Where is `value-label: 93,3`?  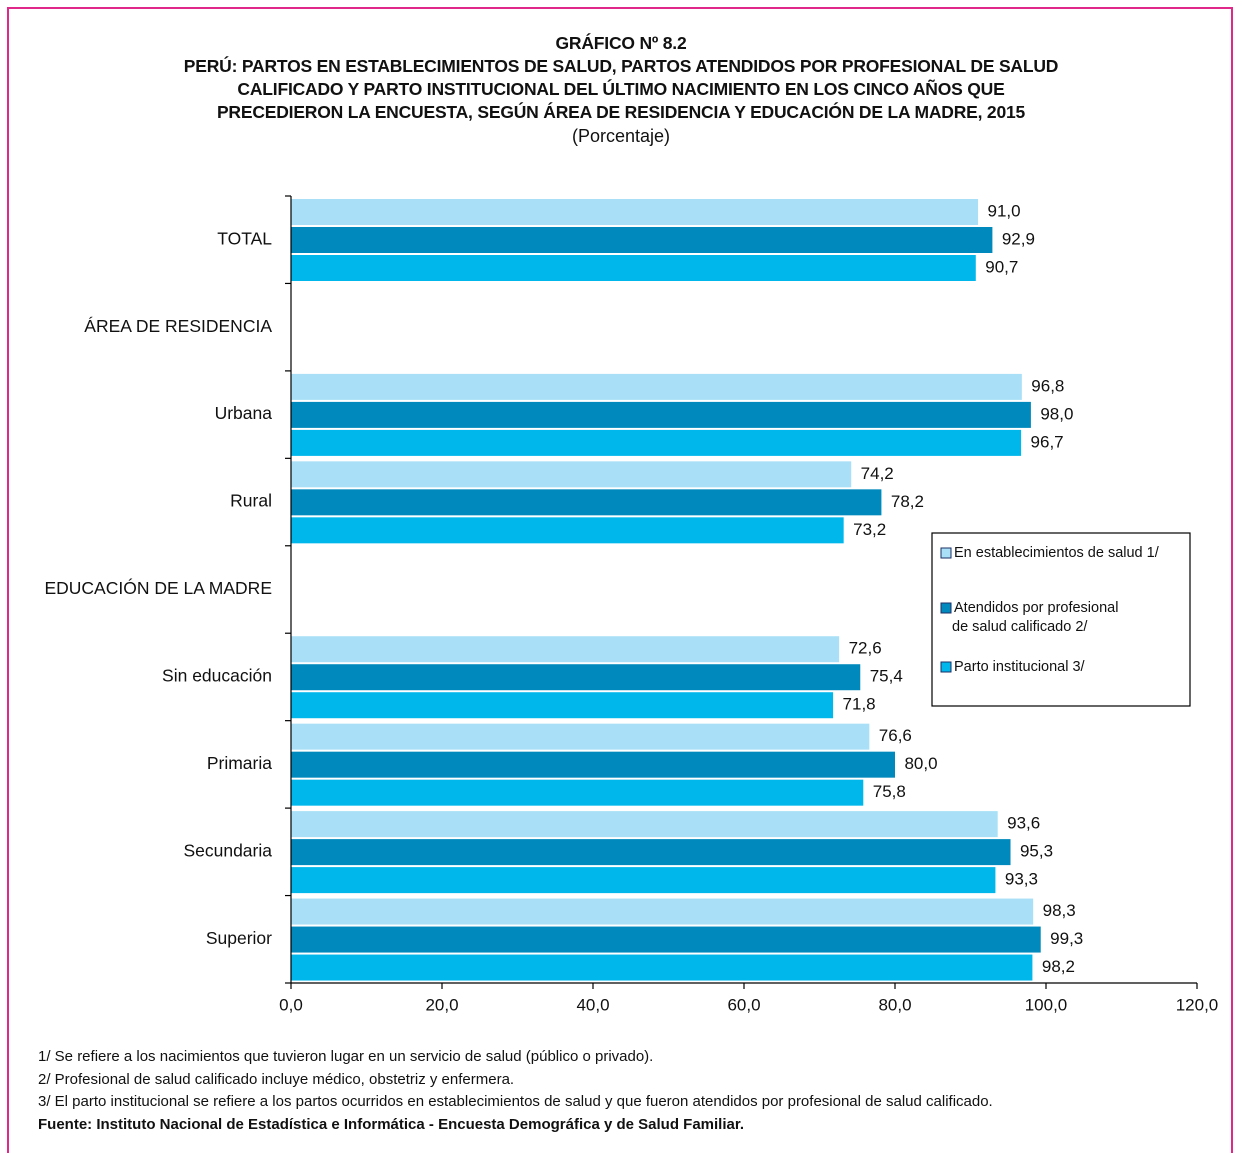
value-label: 93,3 is located at coordinates (1021, 879).